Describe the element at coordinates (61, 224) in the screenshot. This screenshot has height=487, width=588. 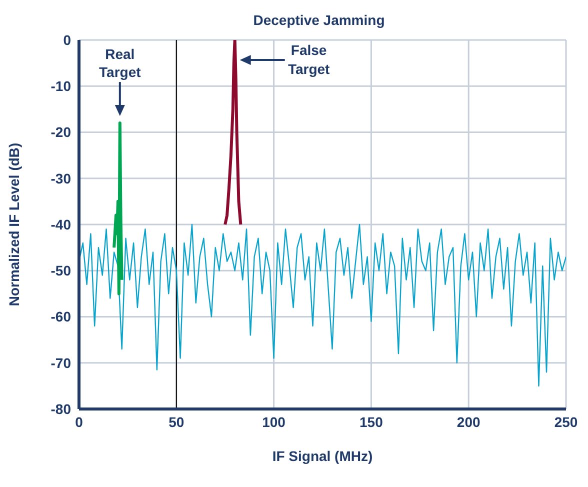
I see `y-tick-label: -40` at that location.